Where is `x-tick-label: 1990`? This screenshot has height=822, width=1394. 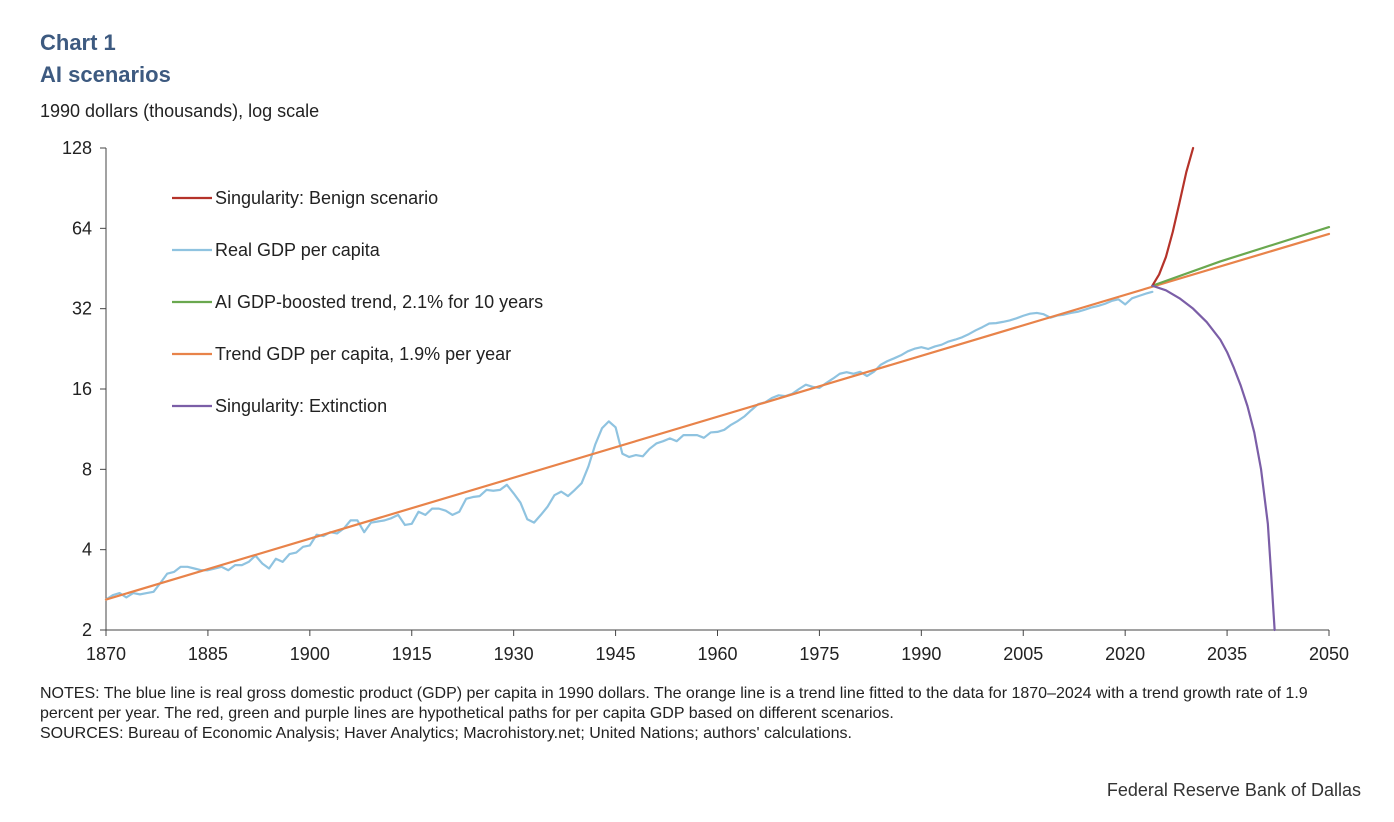 x-tick-label: 1990 is located at coordinates (921, 654).